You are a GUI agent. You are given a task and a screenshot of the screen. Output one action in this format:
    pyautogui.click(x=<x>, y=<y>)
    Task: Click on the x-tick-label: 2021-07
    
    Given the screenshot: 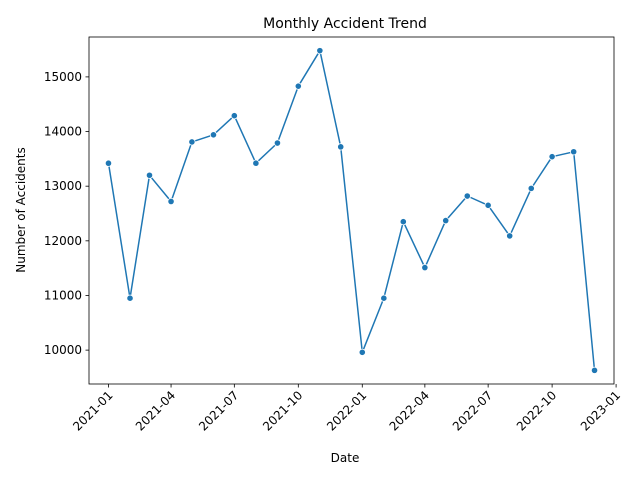 What is the action you would take?
    pyautogui.click(x=218, y=410)
    